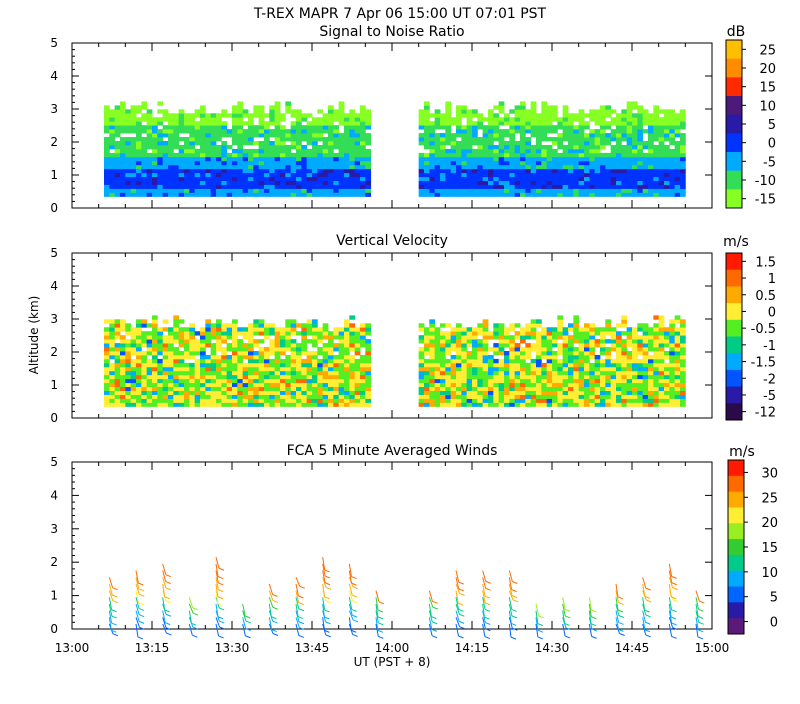 This screenshot has height=704, width=800. Describe the element at coordinates (54, 142) in the screenshot. I see `y-tick-label: 2` at that location.